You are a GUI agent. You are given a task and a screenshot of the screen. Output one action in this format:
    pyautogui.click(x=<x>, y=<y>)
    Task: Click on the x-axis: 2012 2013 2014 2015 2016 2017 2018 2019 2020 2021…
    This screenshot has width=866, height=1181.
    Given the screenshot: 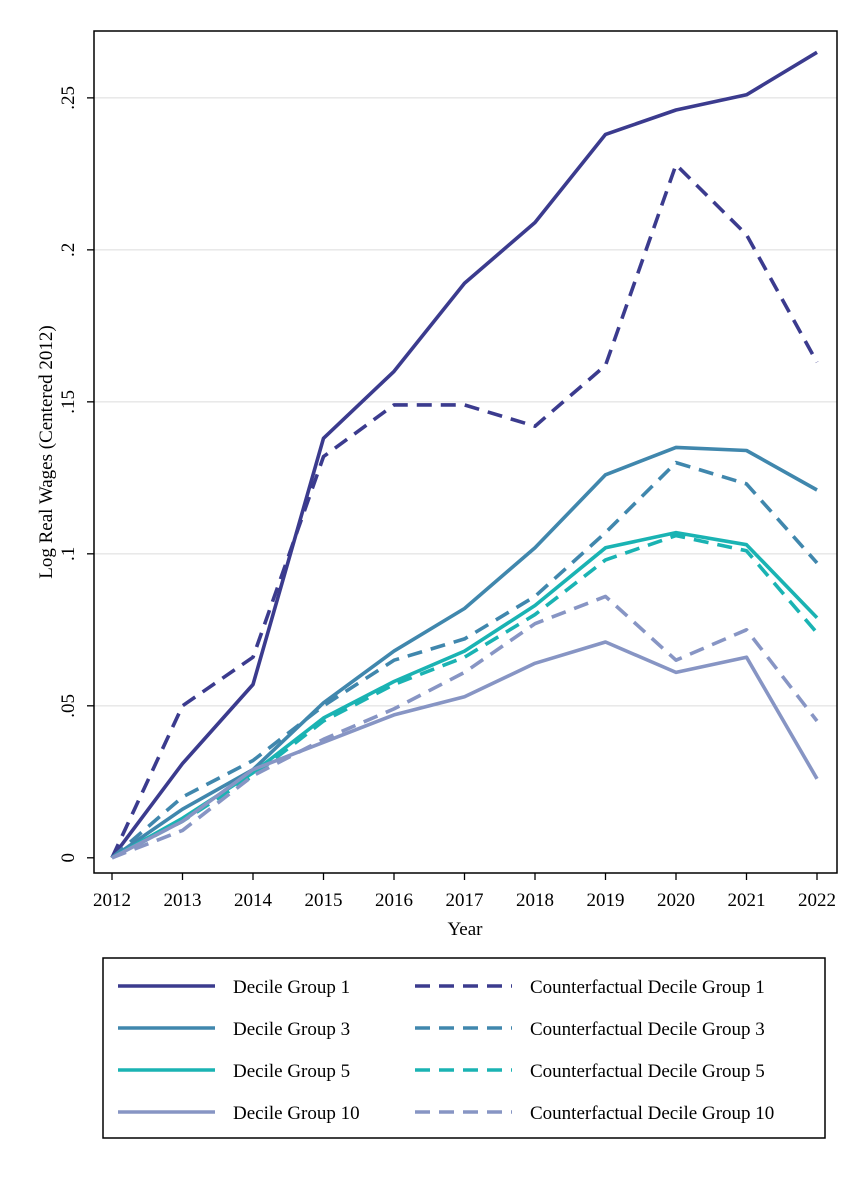 What is the action you would take?
    pyautogui.click(x=464, y=892)
    